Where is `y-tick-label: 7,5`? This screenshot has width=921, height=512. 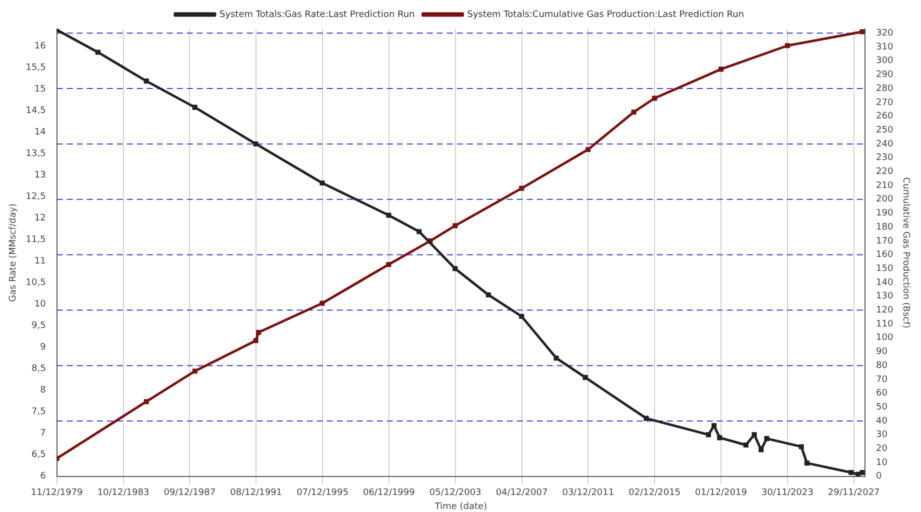
y-tick-label: 7,5 is located at coordinates (39, 412).